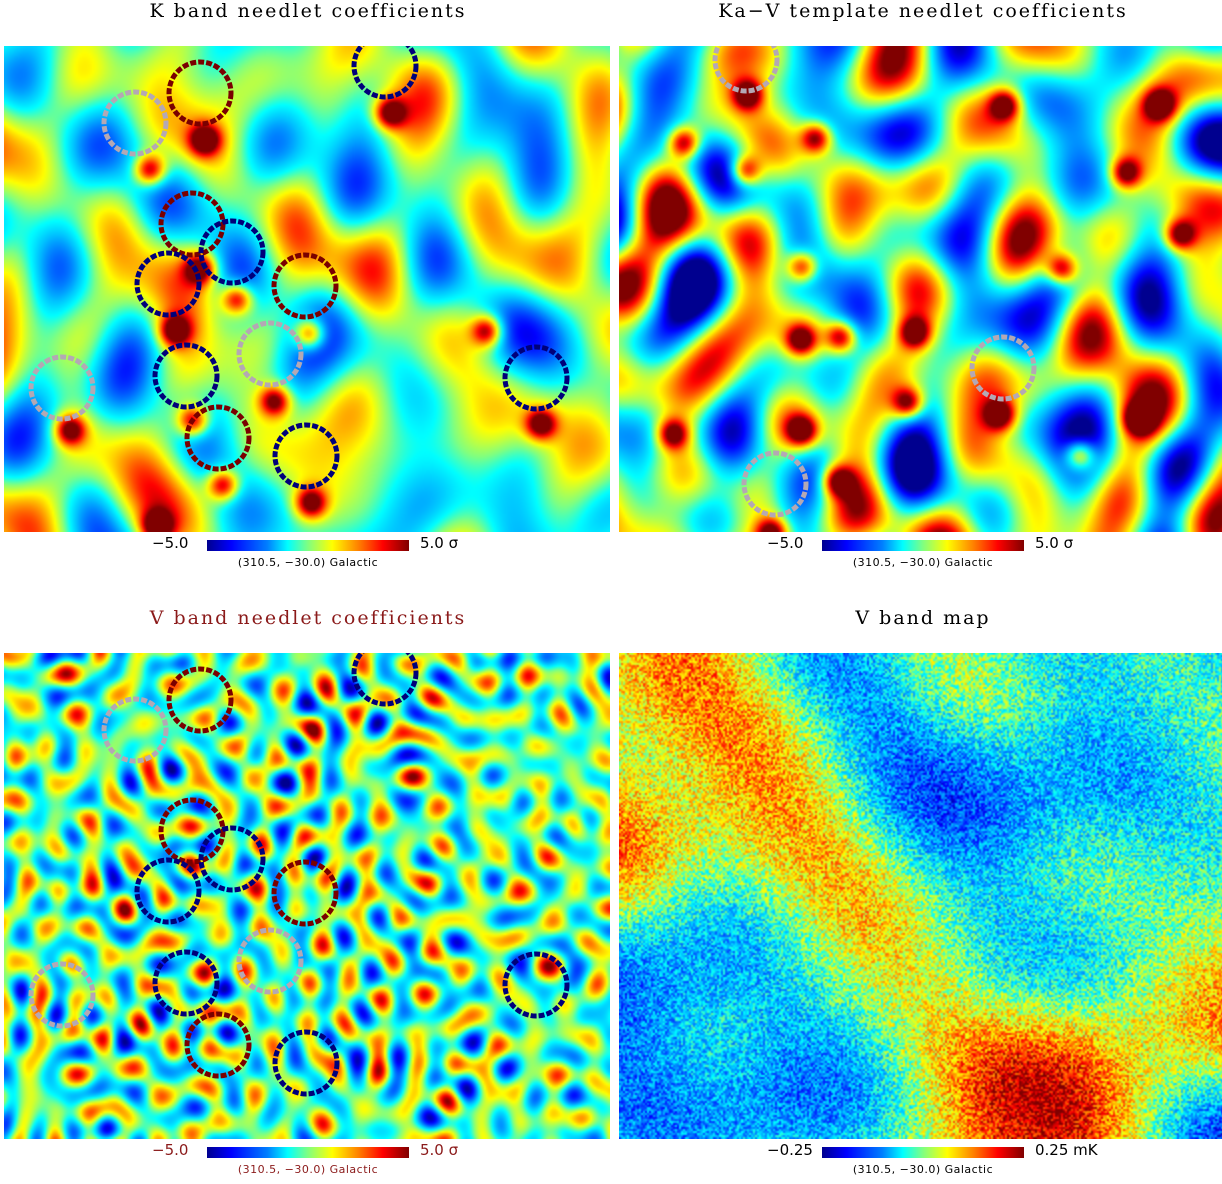  I want to click on colorbar-max-label: 0.25 mK, so click(1066, 1150).